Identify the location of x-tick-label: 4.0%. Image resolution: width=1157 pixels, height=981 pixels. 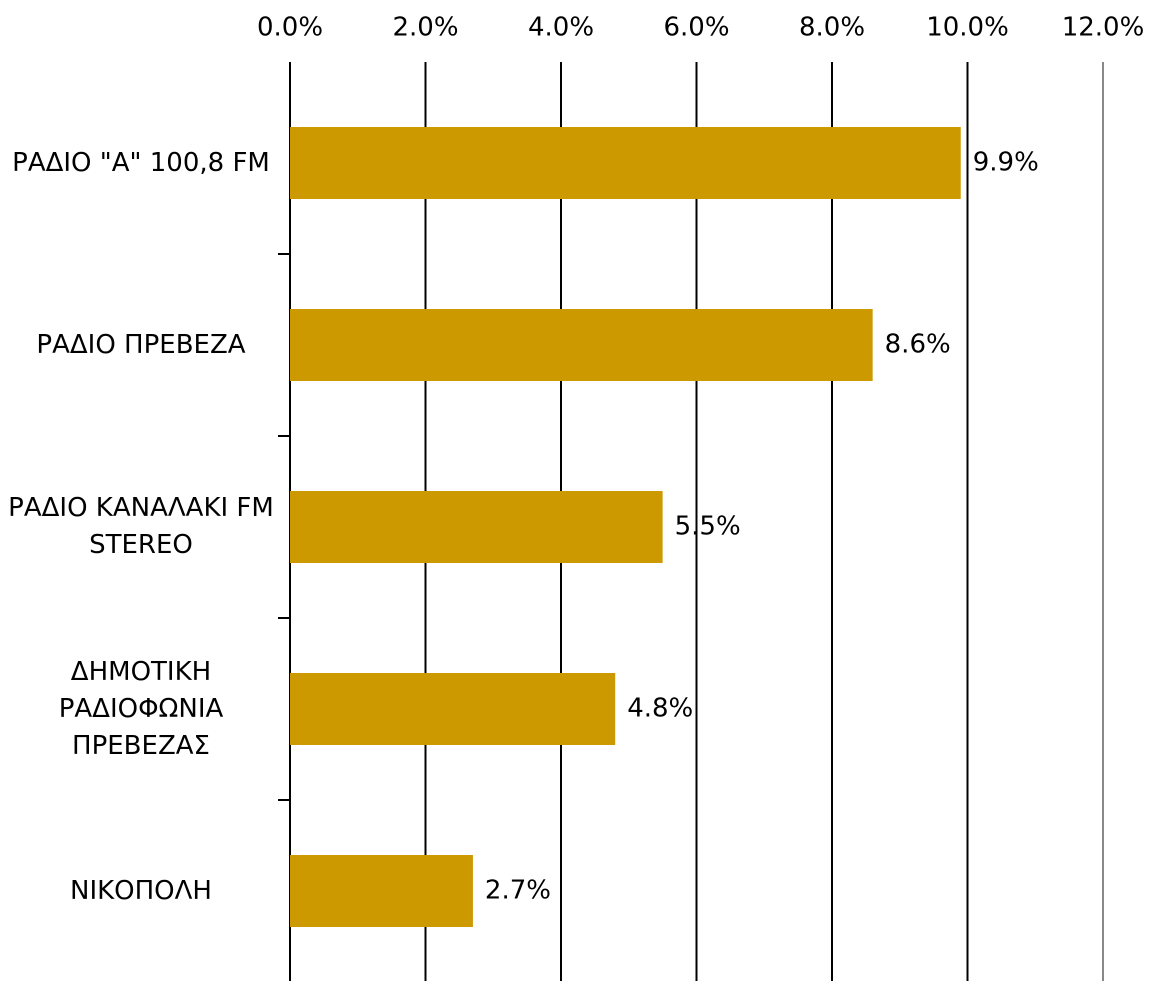
(561, 28).